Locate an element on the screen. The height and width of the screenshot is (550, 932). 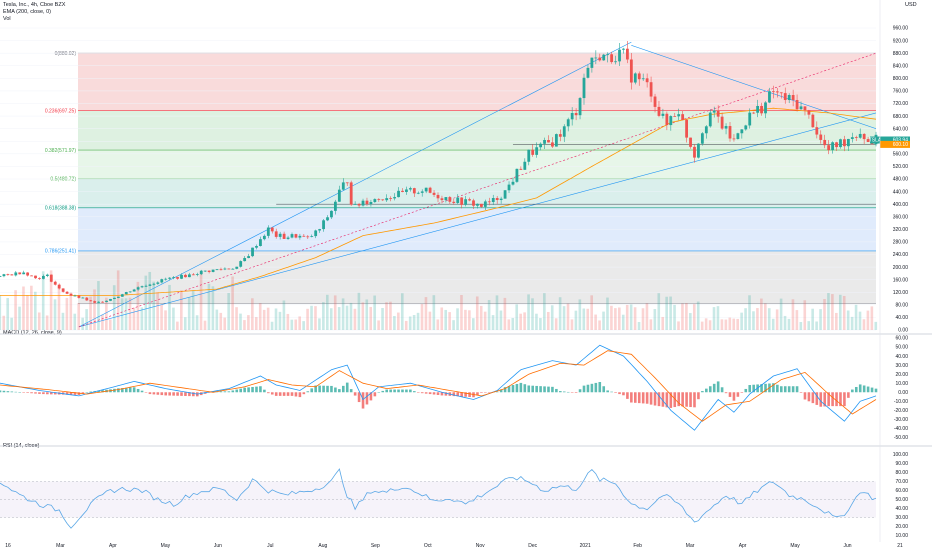
fib-level-label: 0(880.02) is located at coordinates (66, 54).